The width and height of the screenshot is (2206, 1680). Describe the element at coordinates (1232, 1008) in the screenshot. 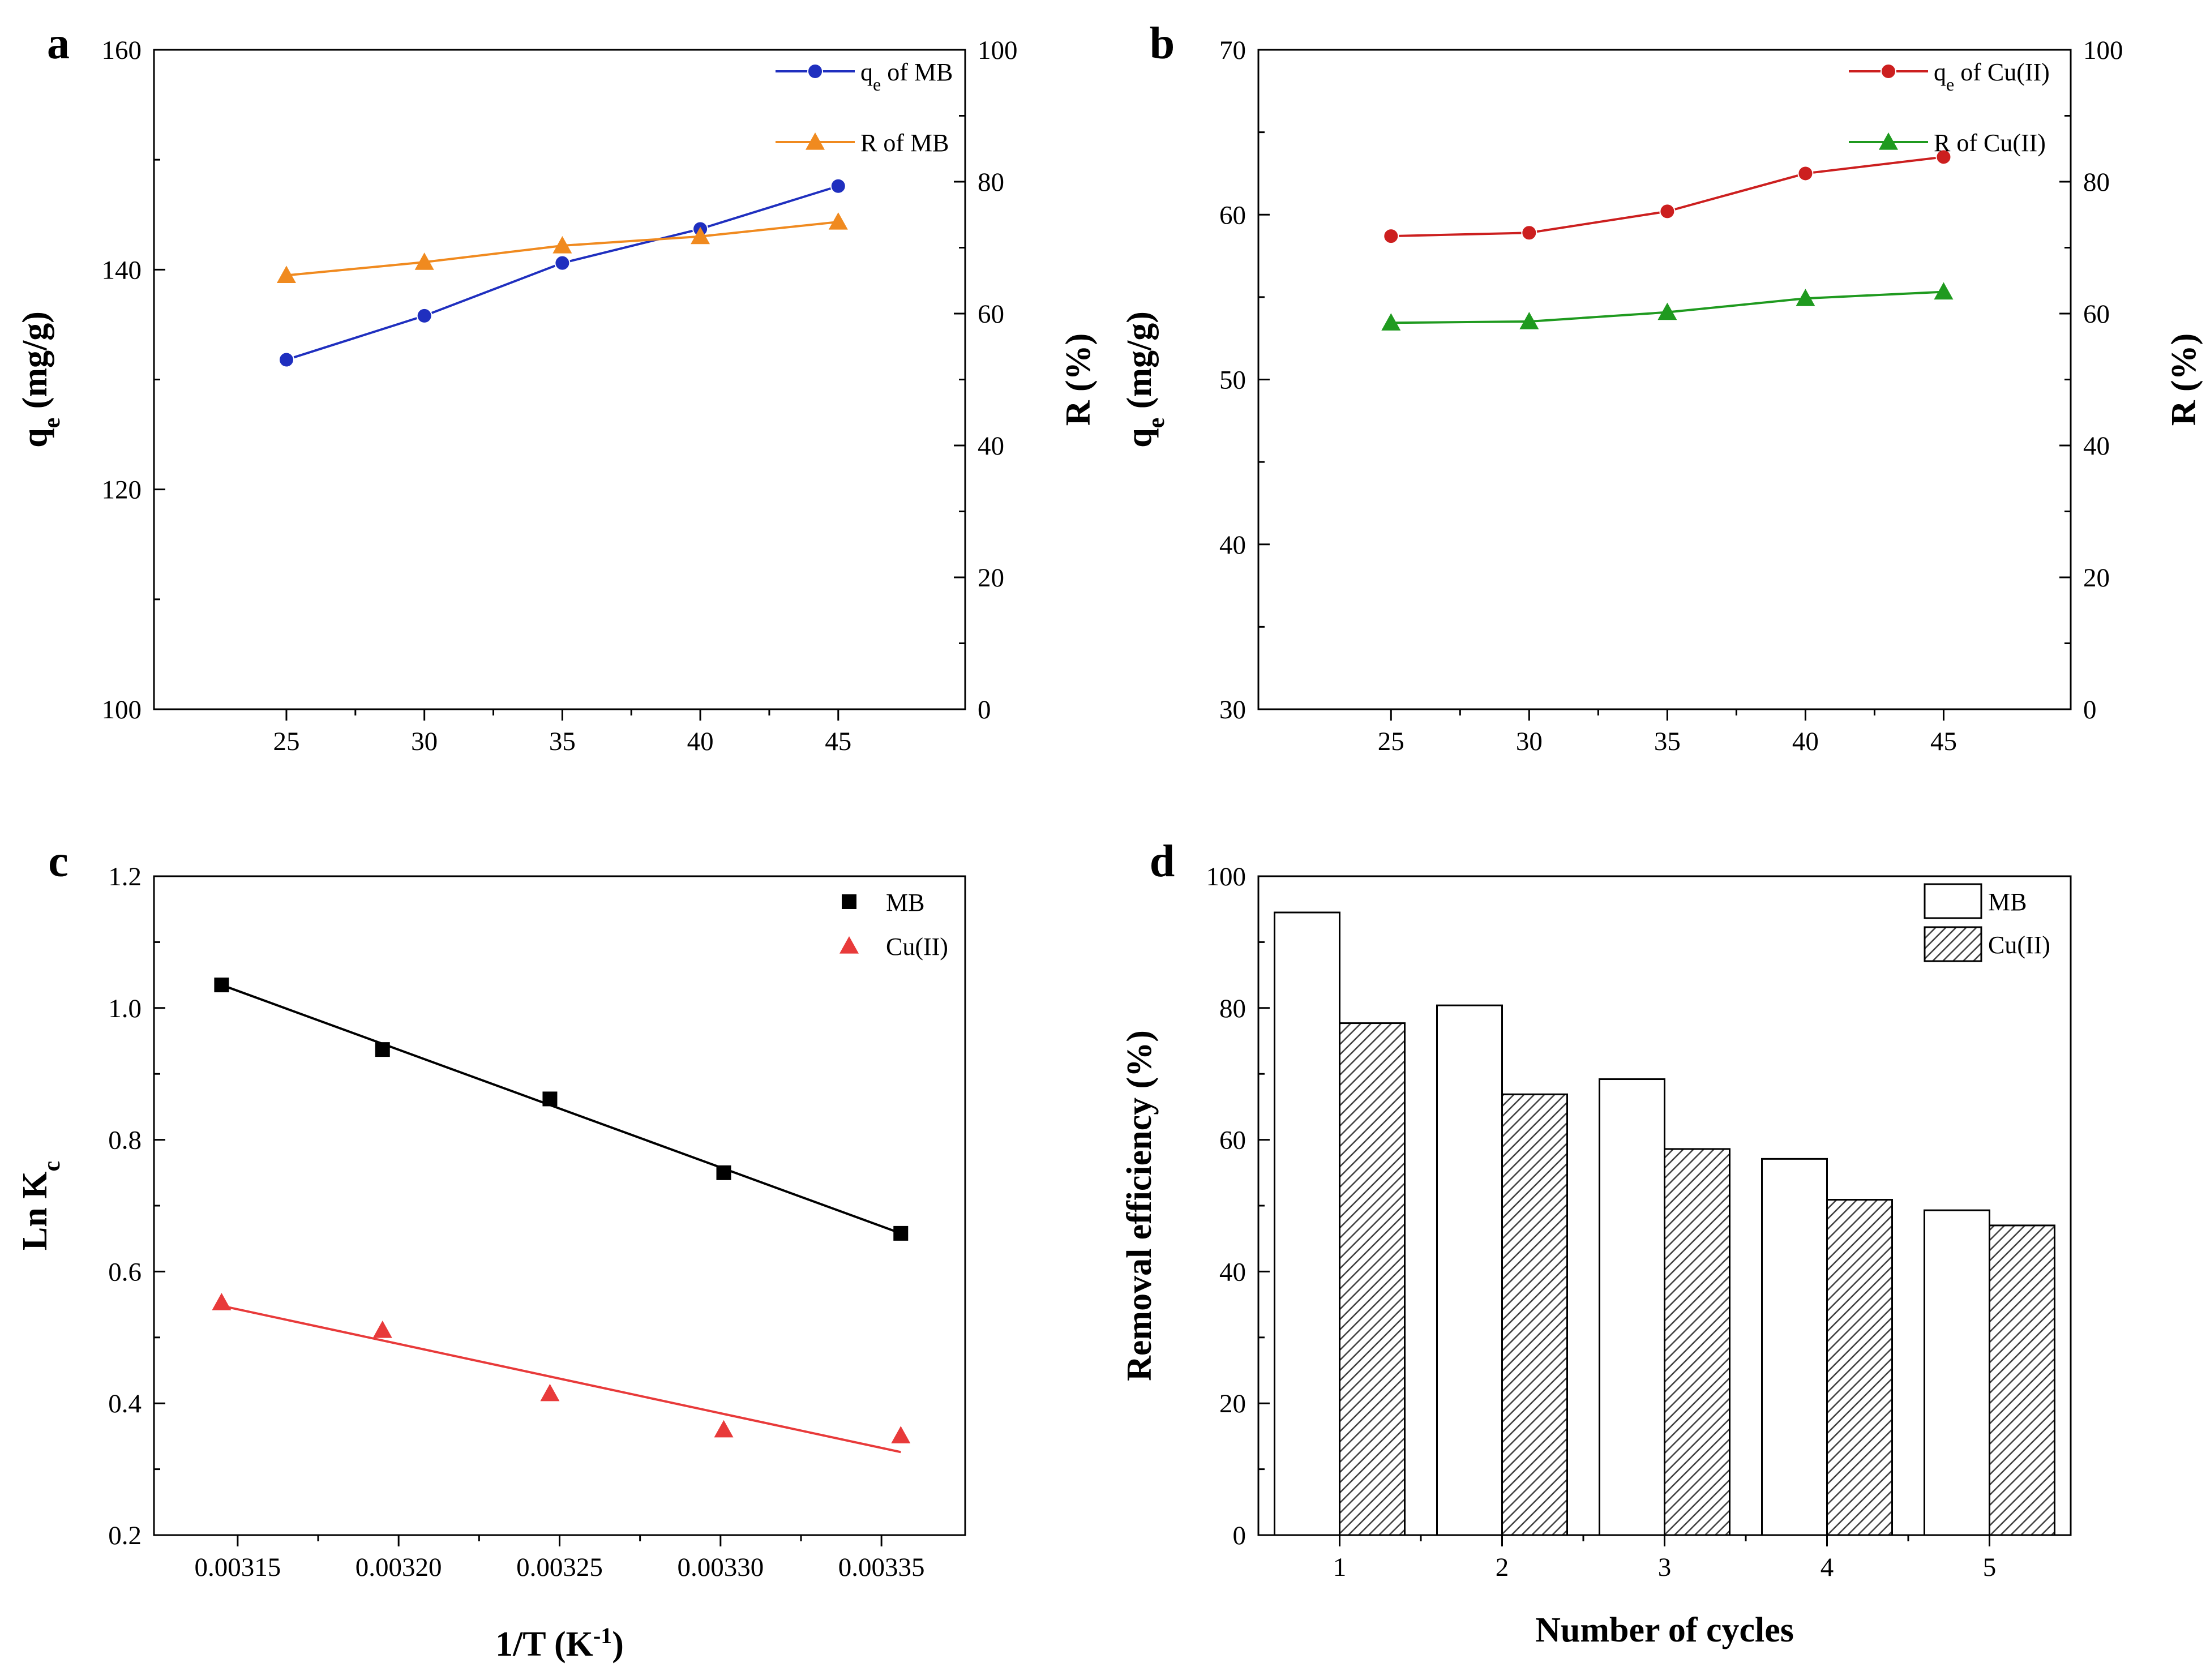

I see `y-tick-label: 80` at that location.